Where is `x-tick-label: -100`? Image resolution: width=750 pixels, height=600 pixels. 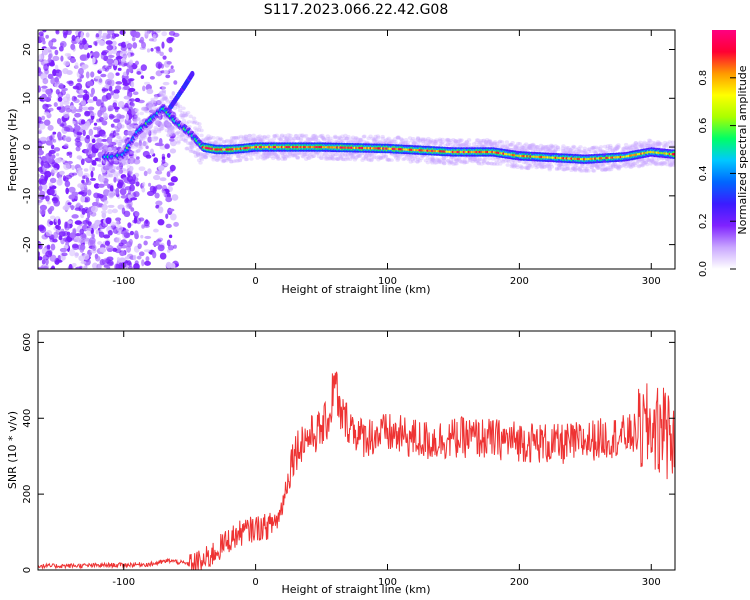 x-tick-label: -100 is located at coordinates (123, 281).